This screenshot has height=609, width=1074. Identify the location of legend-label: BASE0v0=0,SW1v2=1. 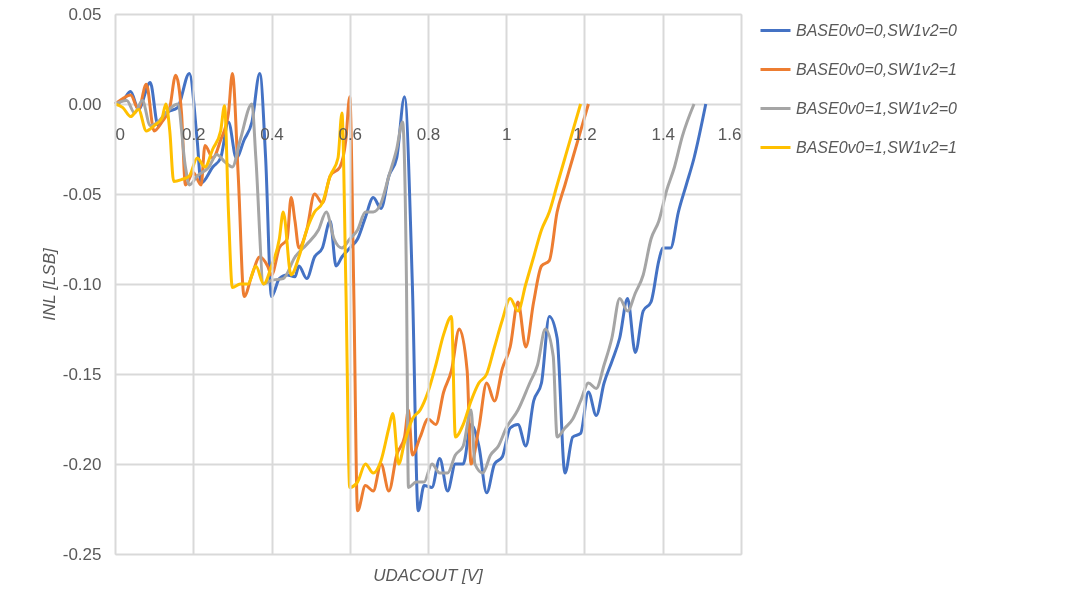
(876, 69).